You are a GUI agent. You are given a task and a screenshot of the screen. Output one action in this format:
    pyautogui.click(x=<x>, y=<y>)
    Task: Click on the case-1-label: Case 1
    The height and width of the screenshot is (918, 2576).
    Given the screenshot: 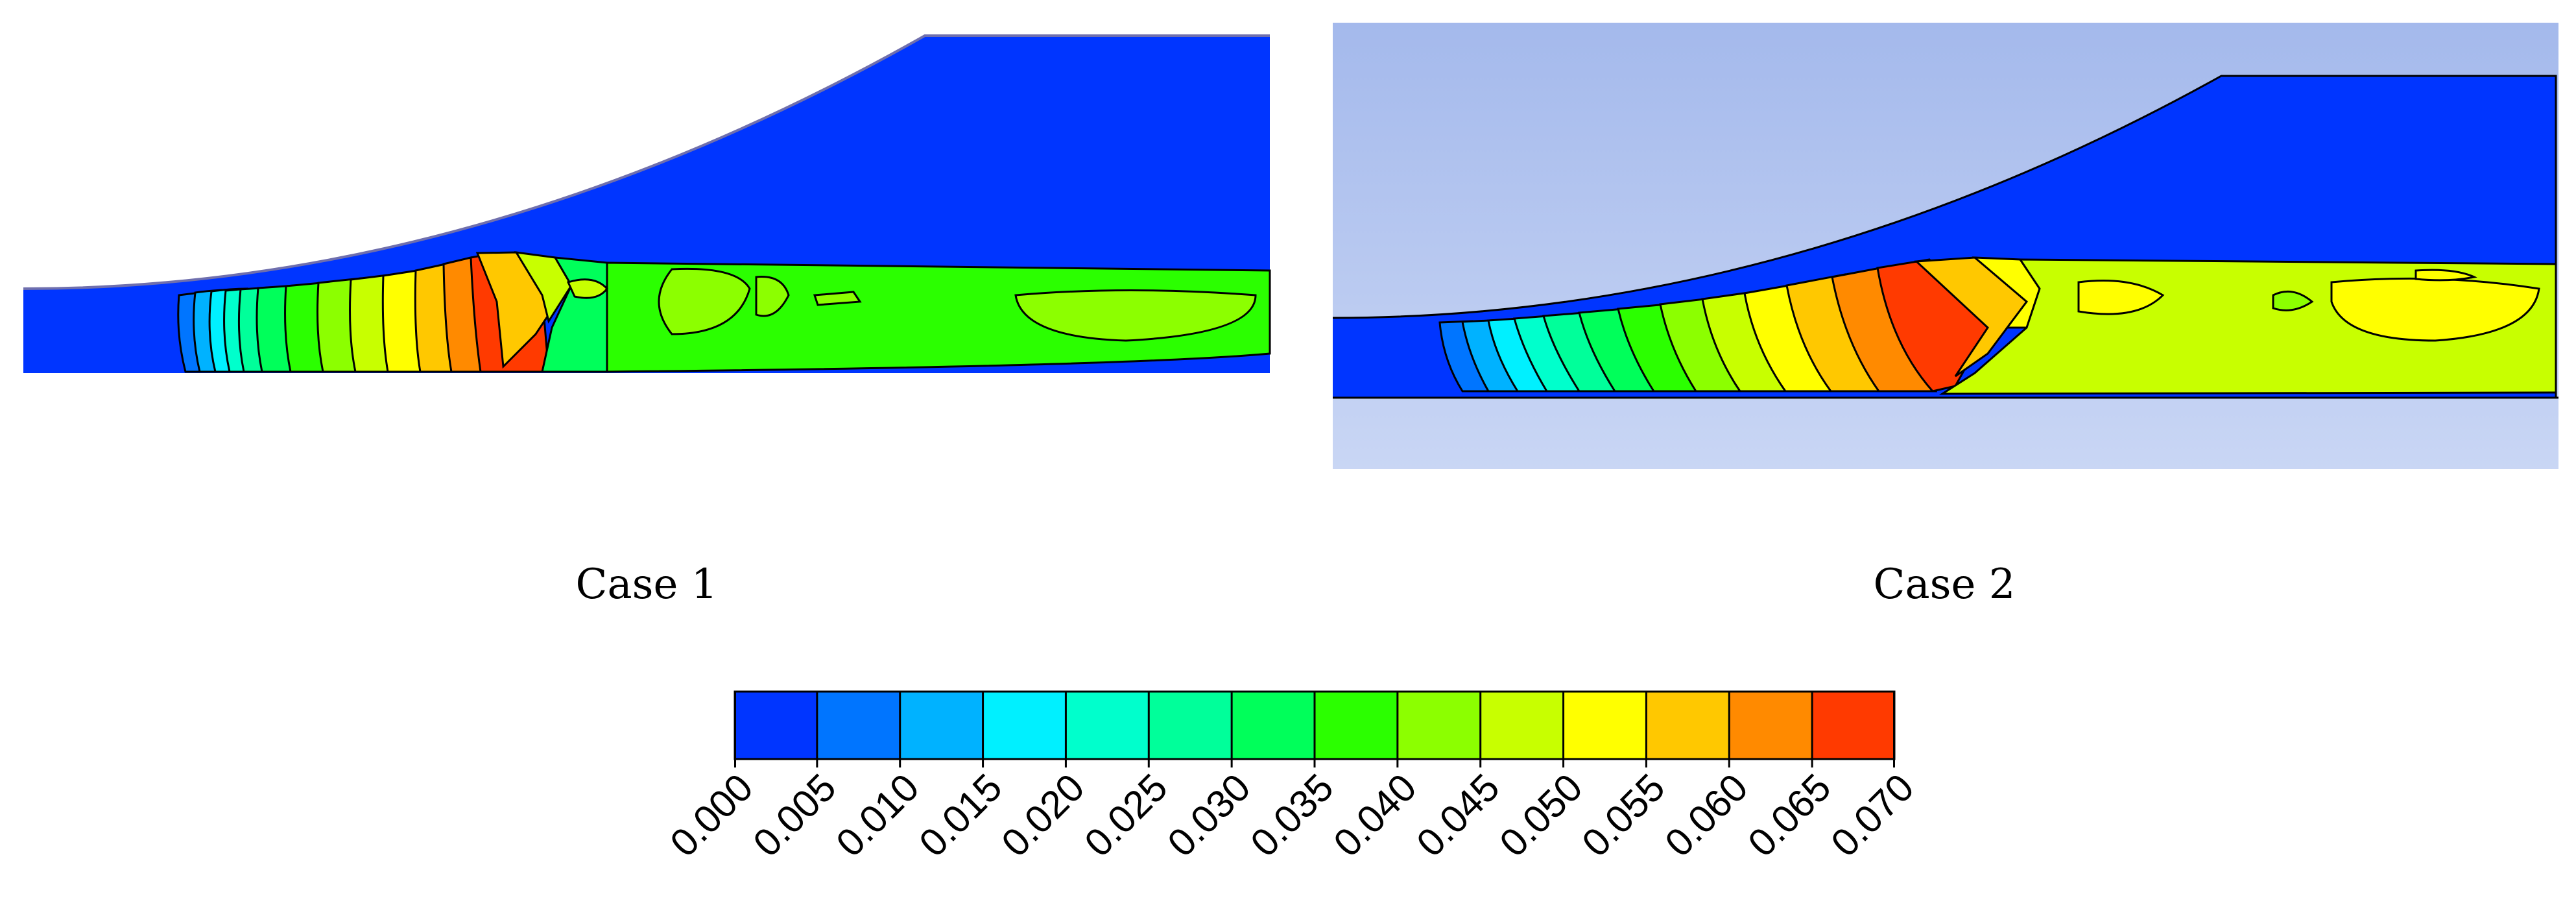 What is the action you would take?
    pyautogui.click(x=646, y=585)
    